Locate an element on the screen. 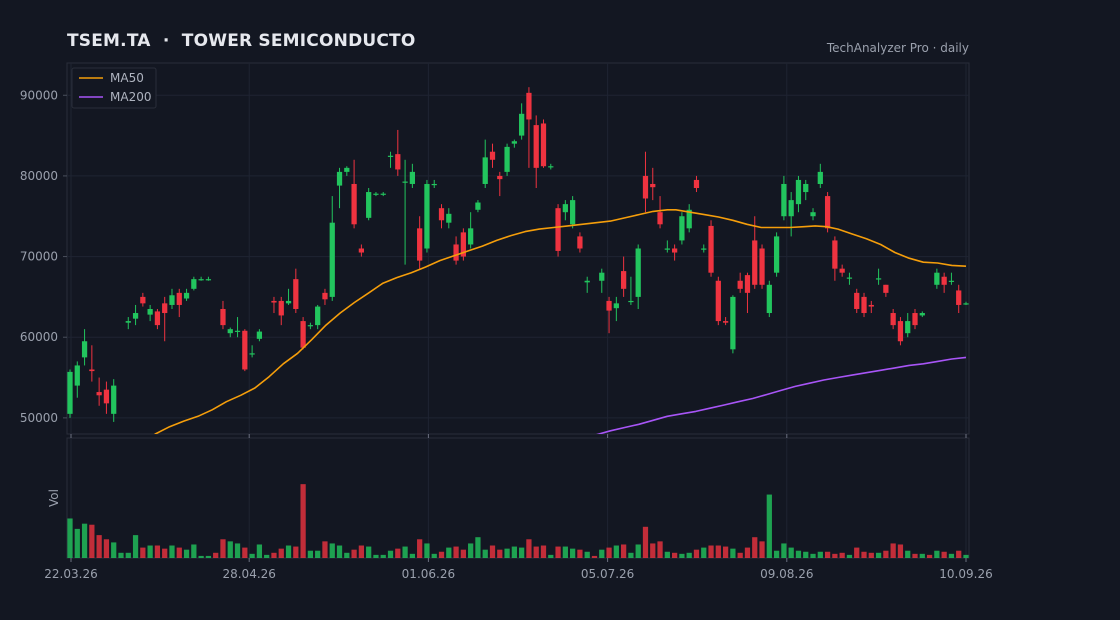 The image size is (1120, 620). date-tick-label: 10.09.26 is located at coordinates (965, 574).